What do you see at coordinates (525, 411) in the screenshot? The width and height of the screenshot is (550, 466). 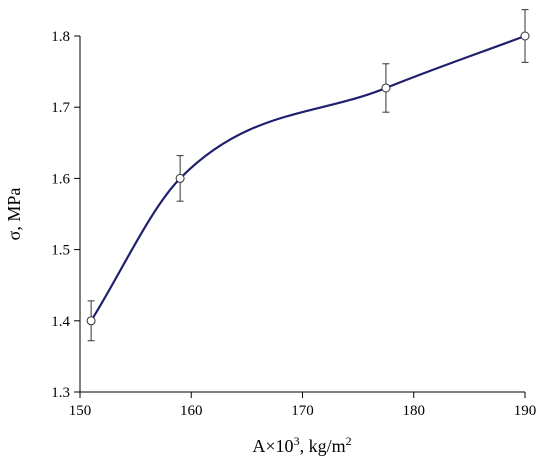 I see `x-tick-label: 190` at bounding box center [525, 411].